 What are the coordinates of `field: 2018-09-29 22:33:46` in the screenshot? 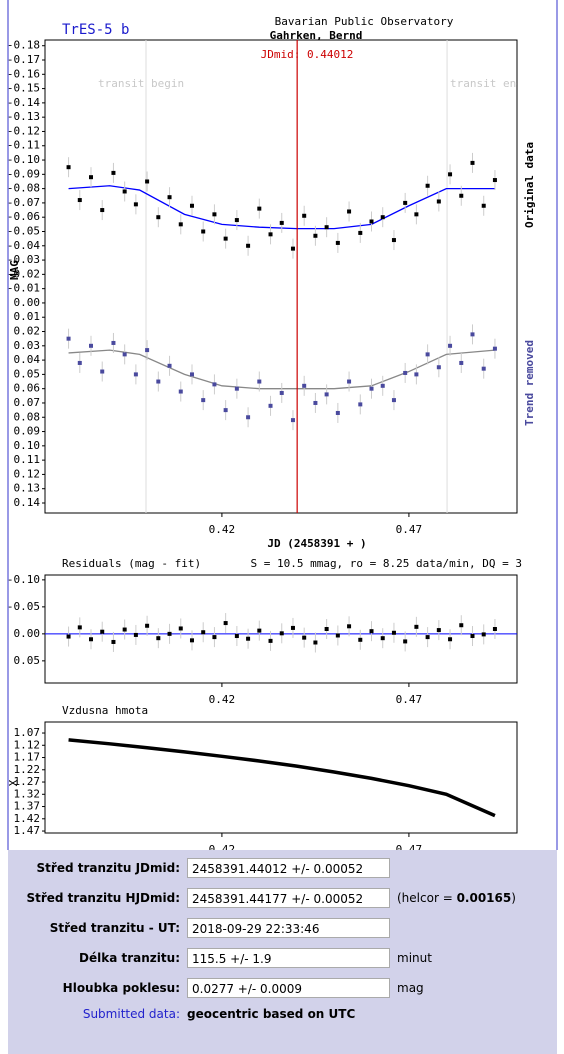 It's located at (288, 928).